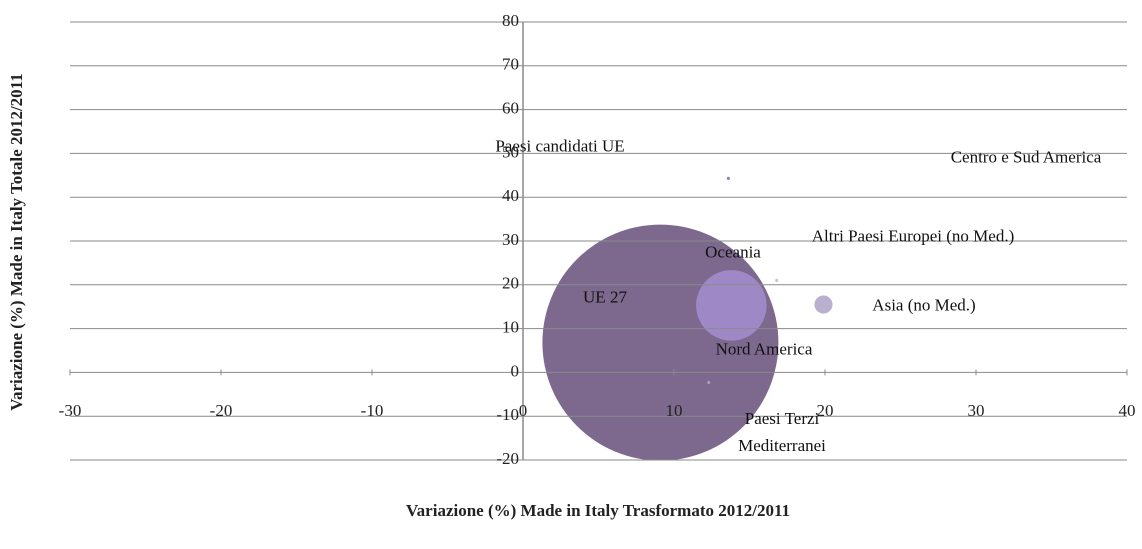 The height and width of the screenshot is (549, 1142). I want to click on y-tick-label: -20, so click(507, 458).